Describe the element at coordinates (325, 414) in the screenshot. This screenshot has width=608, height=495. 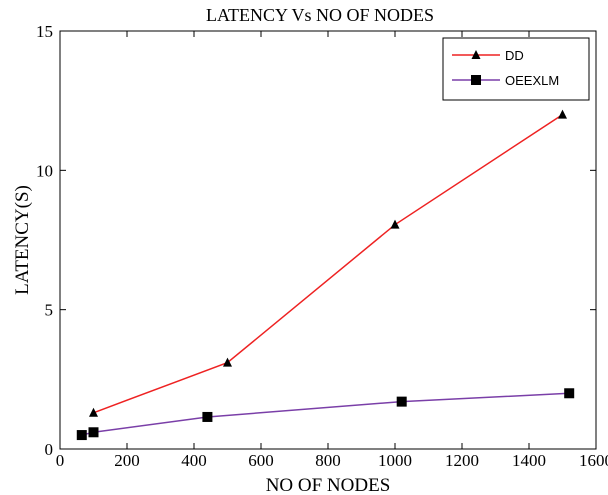
I see `series-line-oeexlm` at that location.